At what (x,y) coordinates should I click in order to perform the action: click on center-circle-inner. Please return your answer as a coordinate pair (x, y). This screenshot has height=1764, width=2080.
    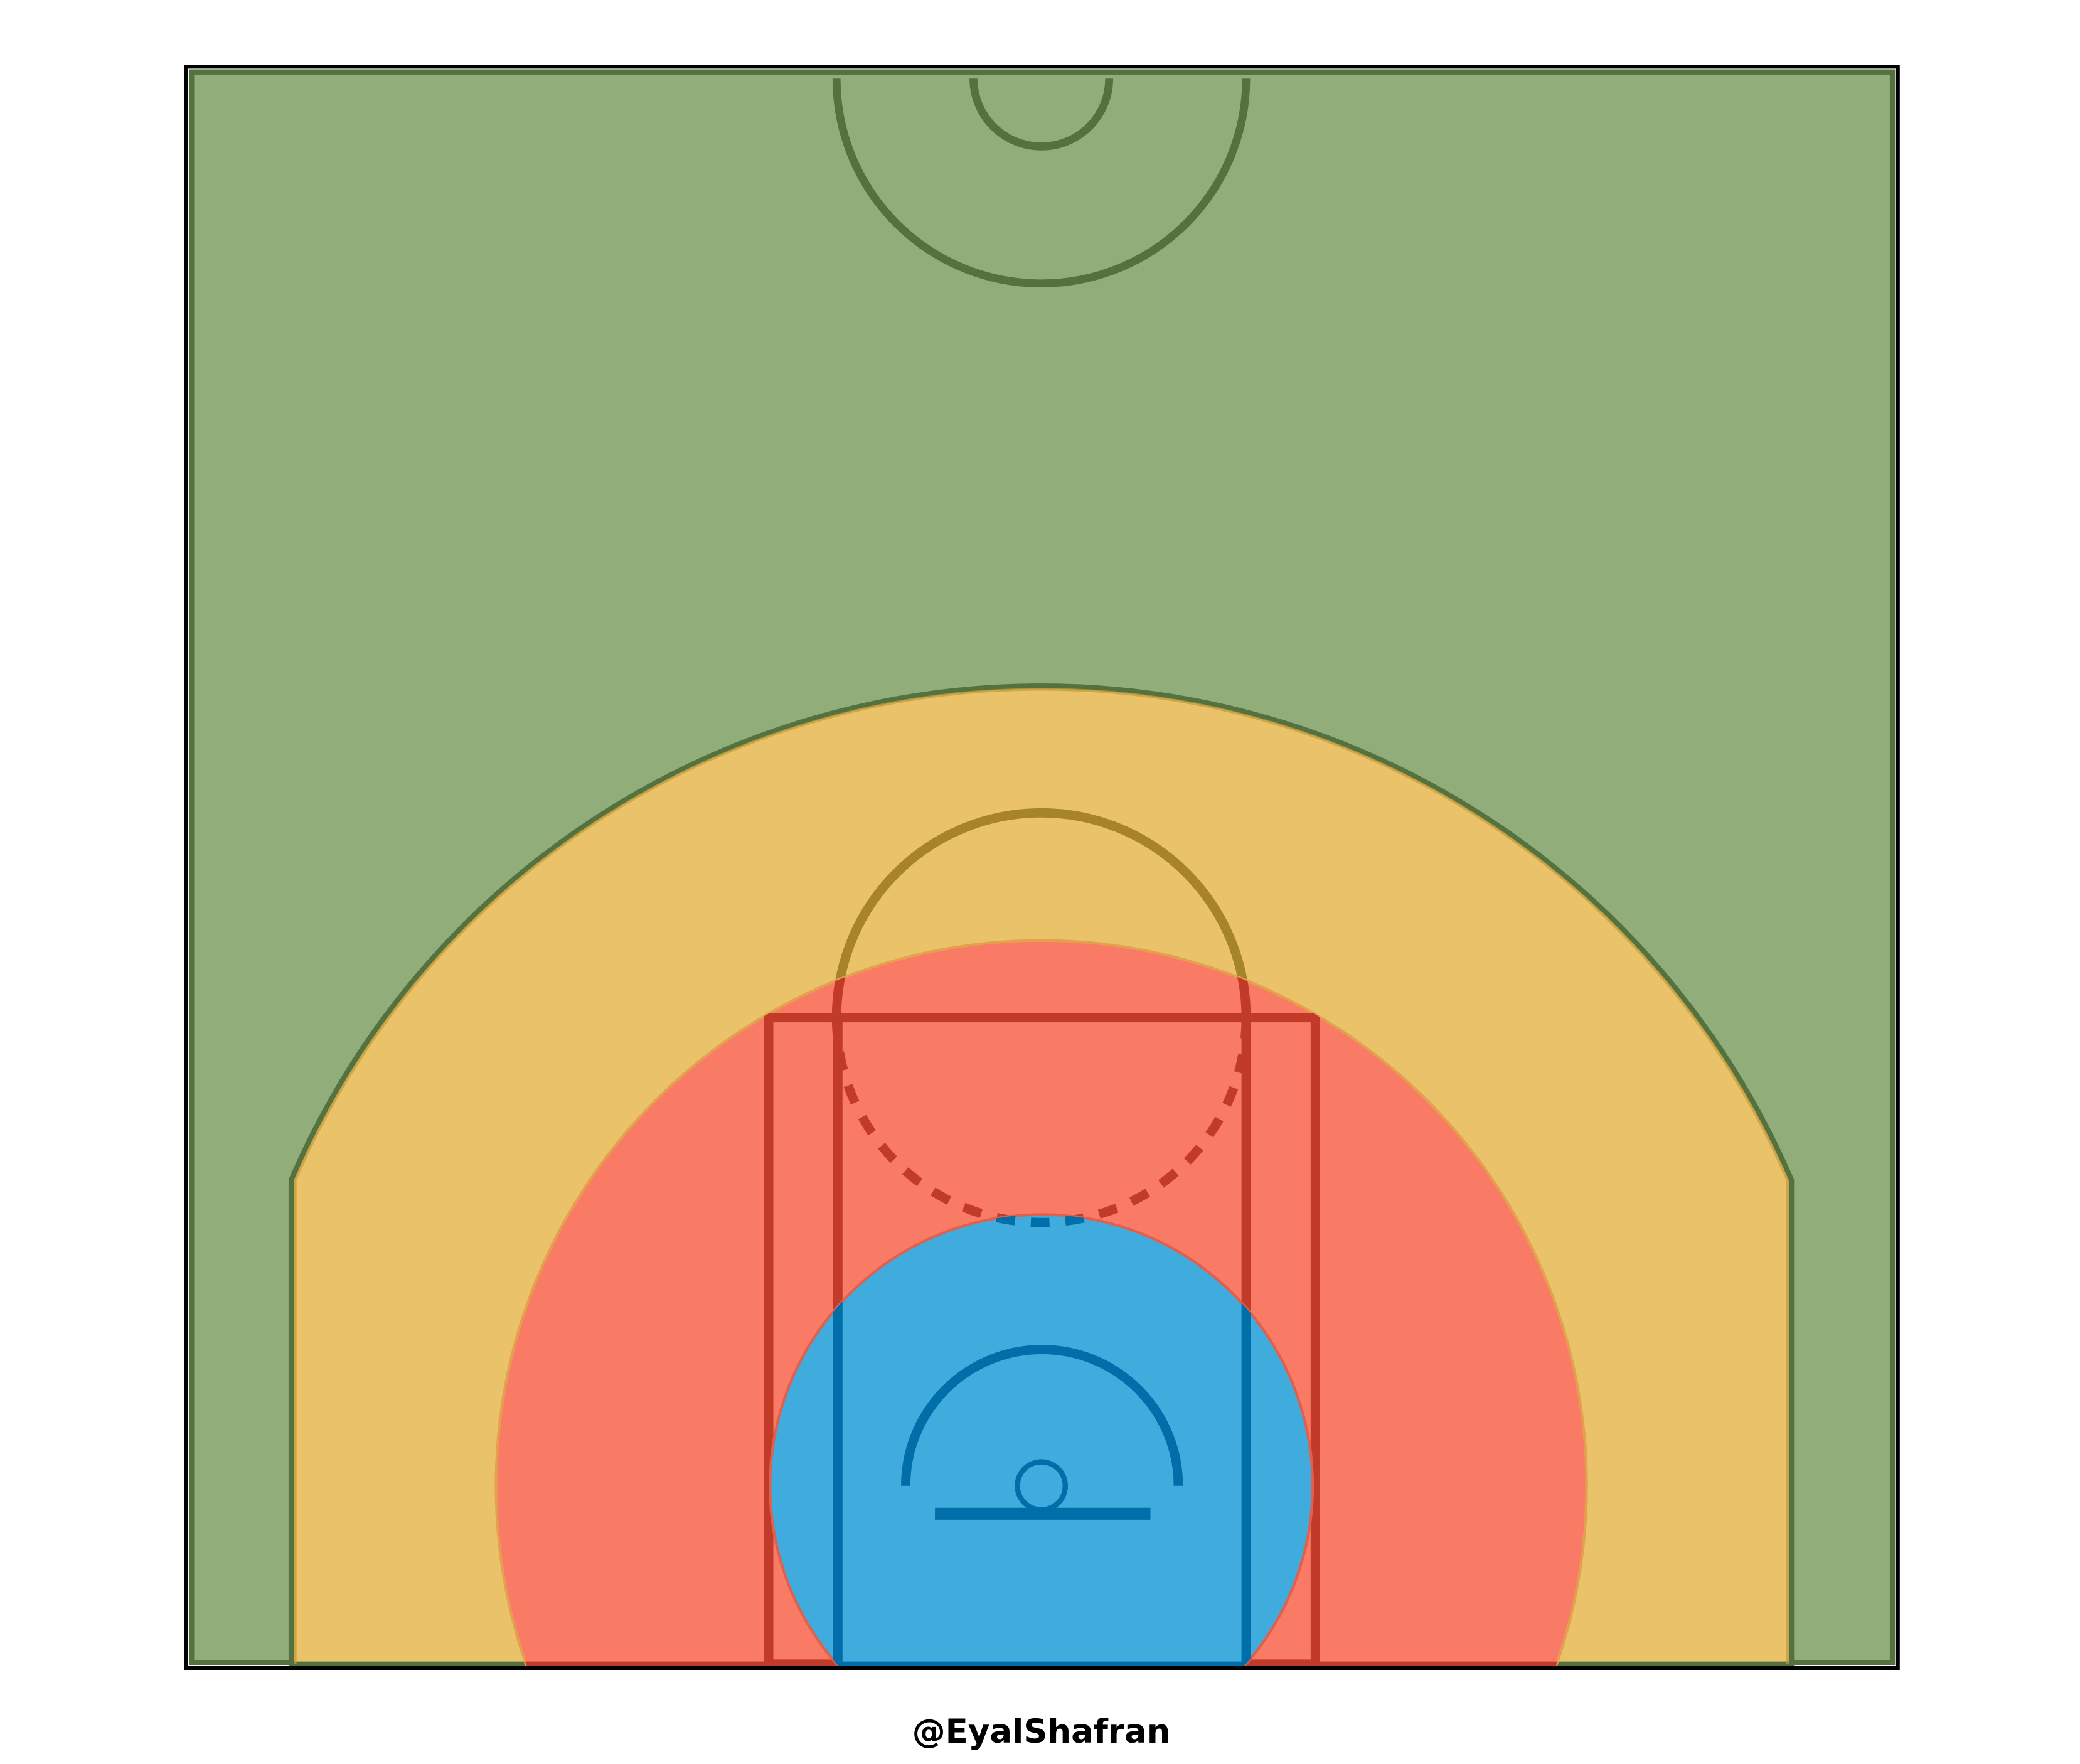
    Looking at the image, I should click on (1041, 114).